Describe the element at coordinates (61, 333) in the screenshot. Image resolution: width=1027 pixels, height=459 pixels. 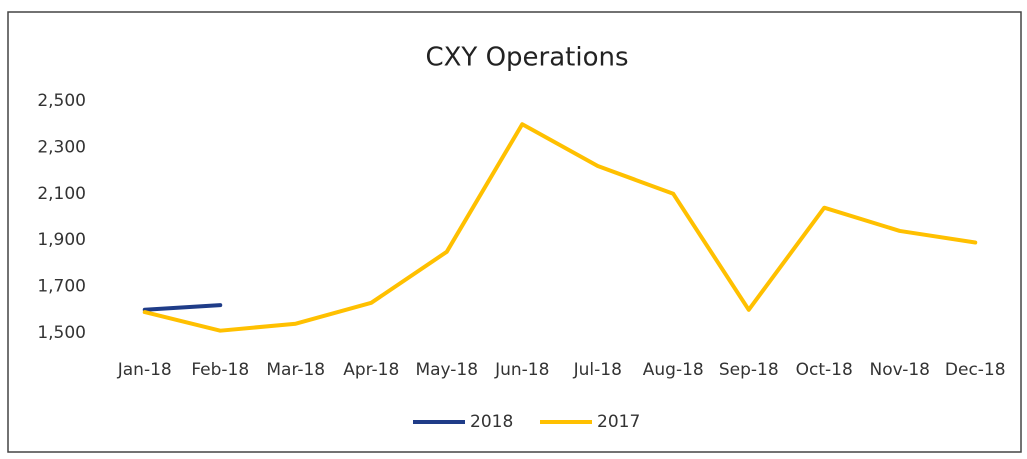
I see `y-tick-label: 1,500` at that location.